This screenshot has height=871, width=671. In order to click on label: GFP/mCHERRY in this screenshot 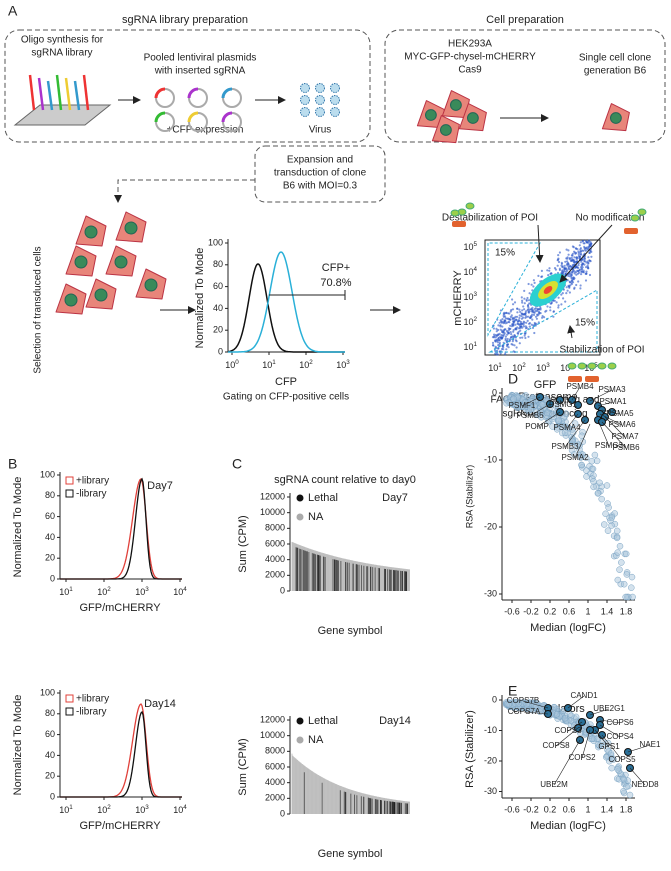, I will do `click(120, 608)`.